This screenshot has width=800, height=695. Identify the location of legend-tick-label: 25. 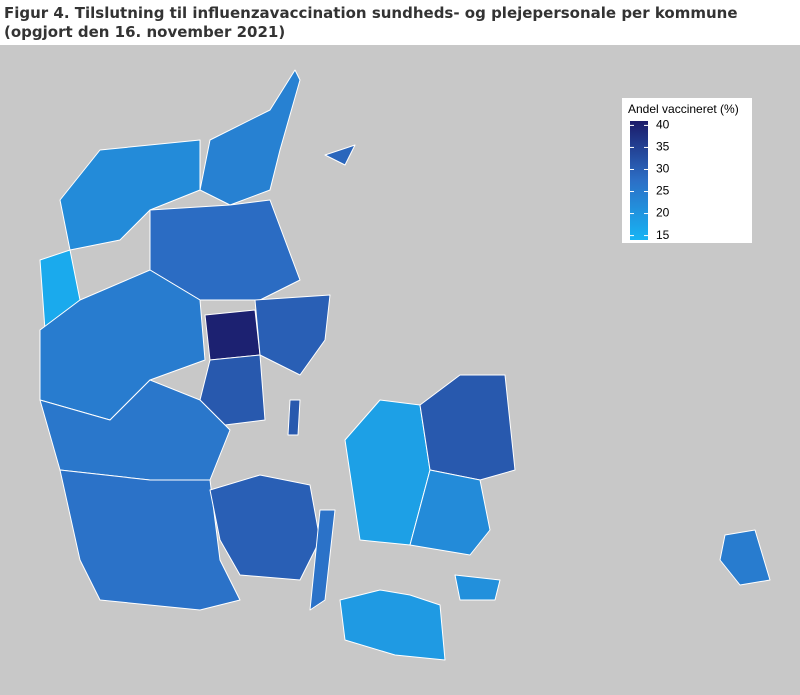
(663, 191).